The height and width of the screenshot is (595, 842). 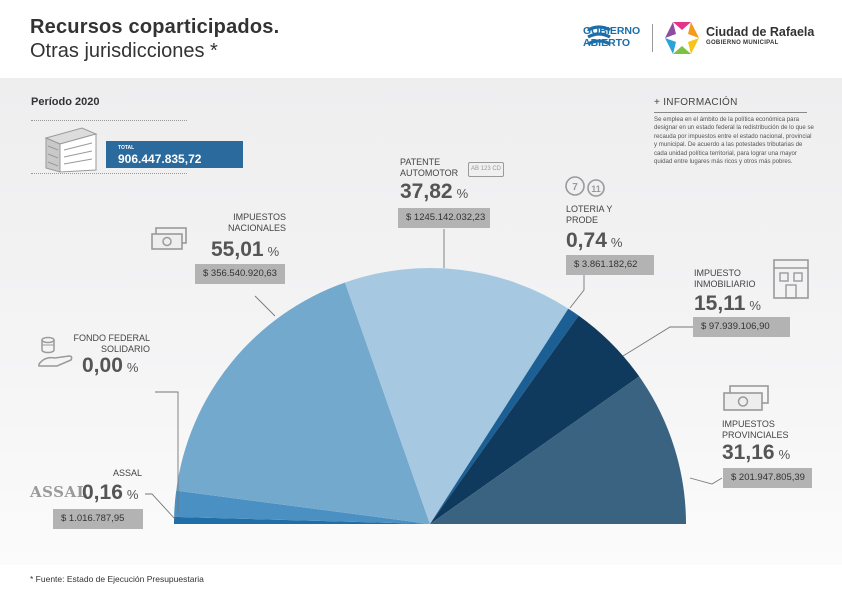 I want to click on banknotes-provincial-icon, so click(x=746, y=398).